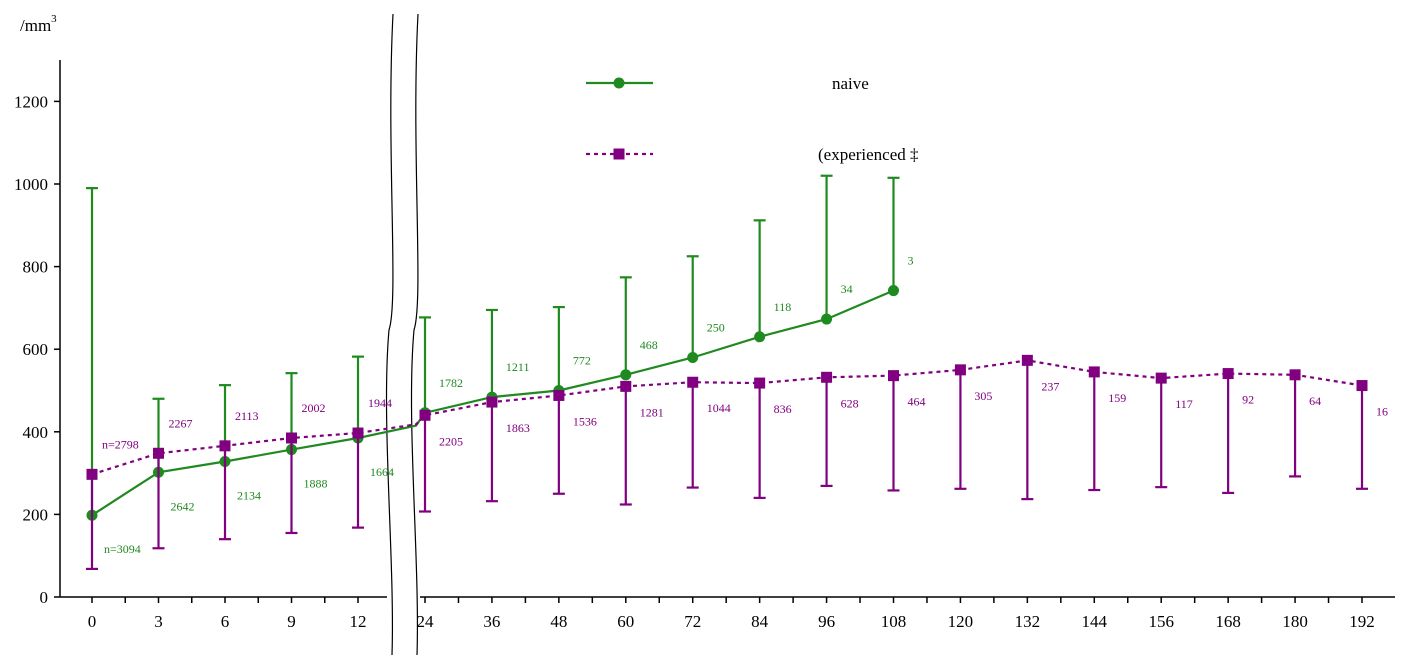  I want to click on count-label: 836, so click(783, 409).